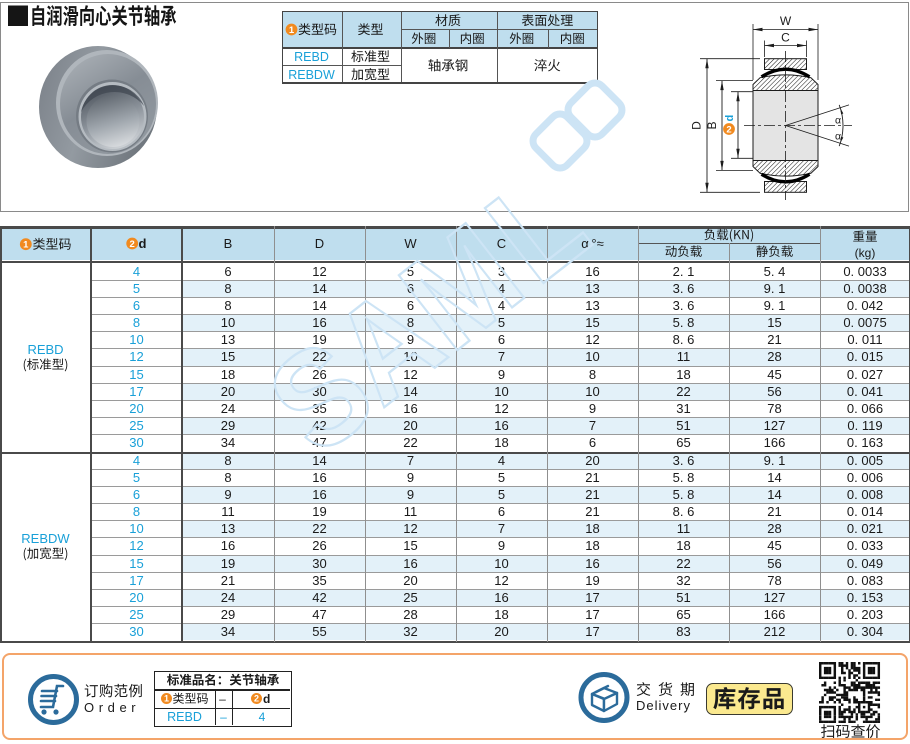 The width and height of the screenshot is (910, 744). I want to click on svg-text: C, so click(785, 38).